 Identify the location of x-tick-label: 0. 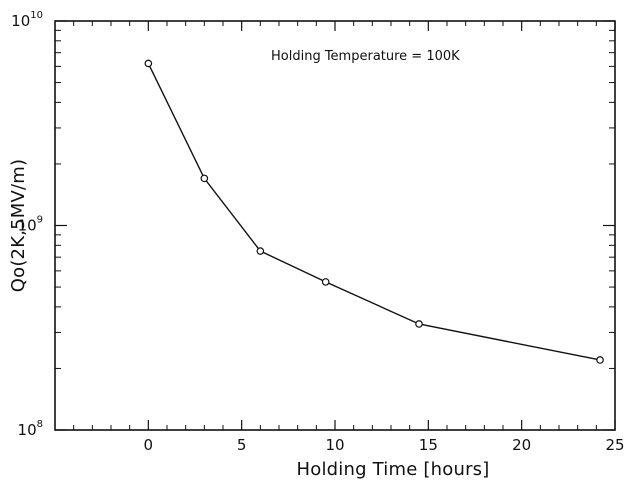
(149, 445).